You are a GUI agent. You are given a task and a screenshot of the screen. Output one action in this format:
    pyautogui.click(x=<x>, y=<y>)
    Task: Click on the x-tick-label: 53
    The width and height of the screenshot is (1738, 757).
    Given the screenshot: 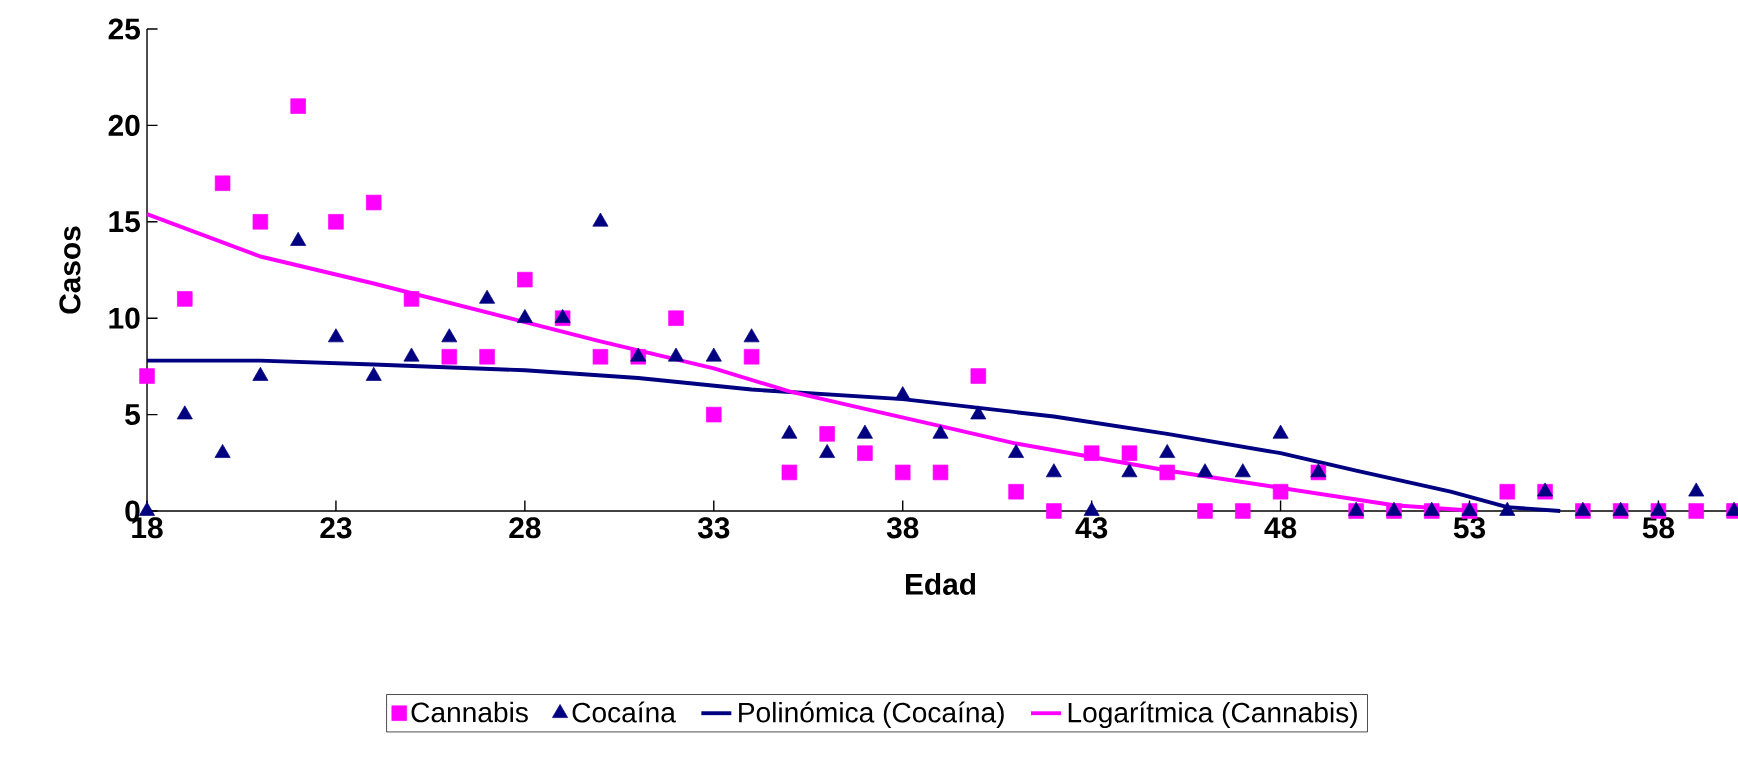 What is the action you would take?
    pyautogui.click(x=1469, y=528)
    